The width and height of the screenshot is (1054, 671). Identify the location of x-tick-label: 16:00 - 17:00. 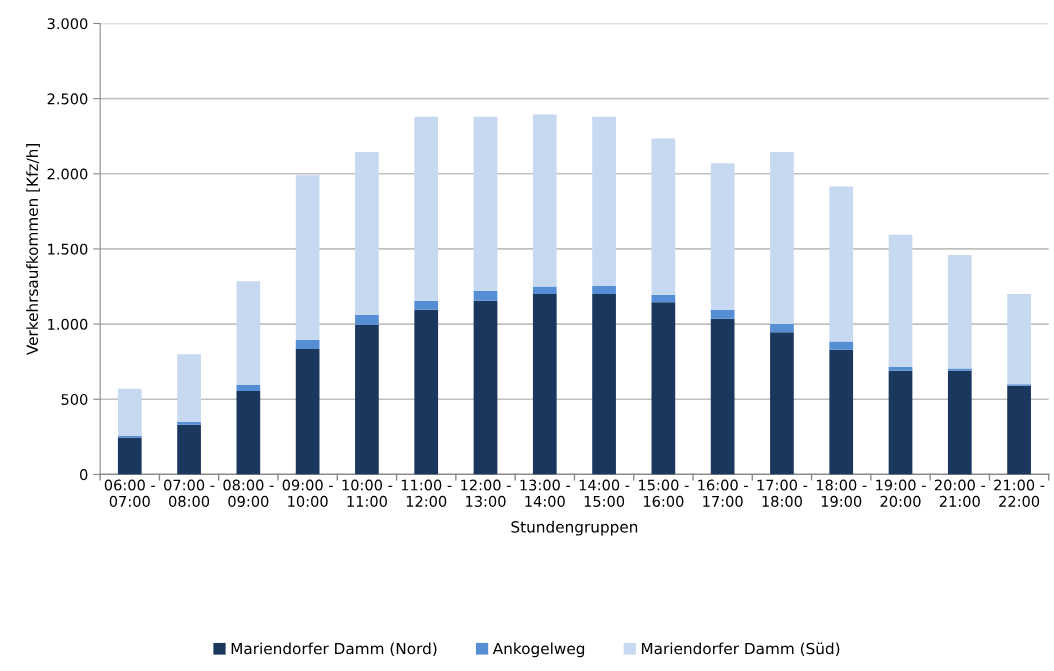
(723, 493).